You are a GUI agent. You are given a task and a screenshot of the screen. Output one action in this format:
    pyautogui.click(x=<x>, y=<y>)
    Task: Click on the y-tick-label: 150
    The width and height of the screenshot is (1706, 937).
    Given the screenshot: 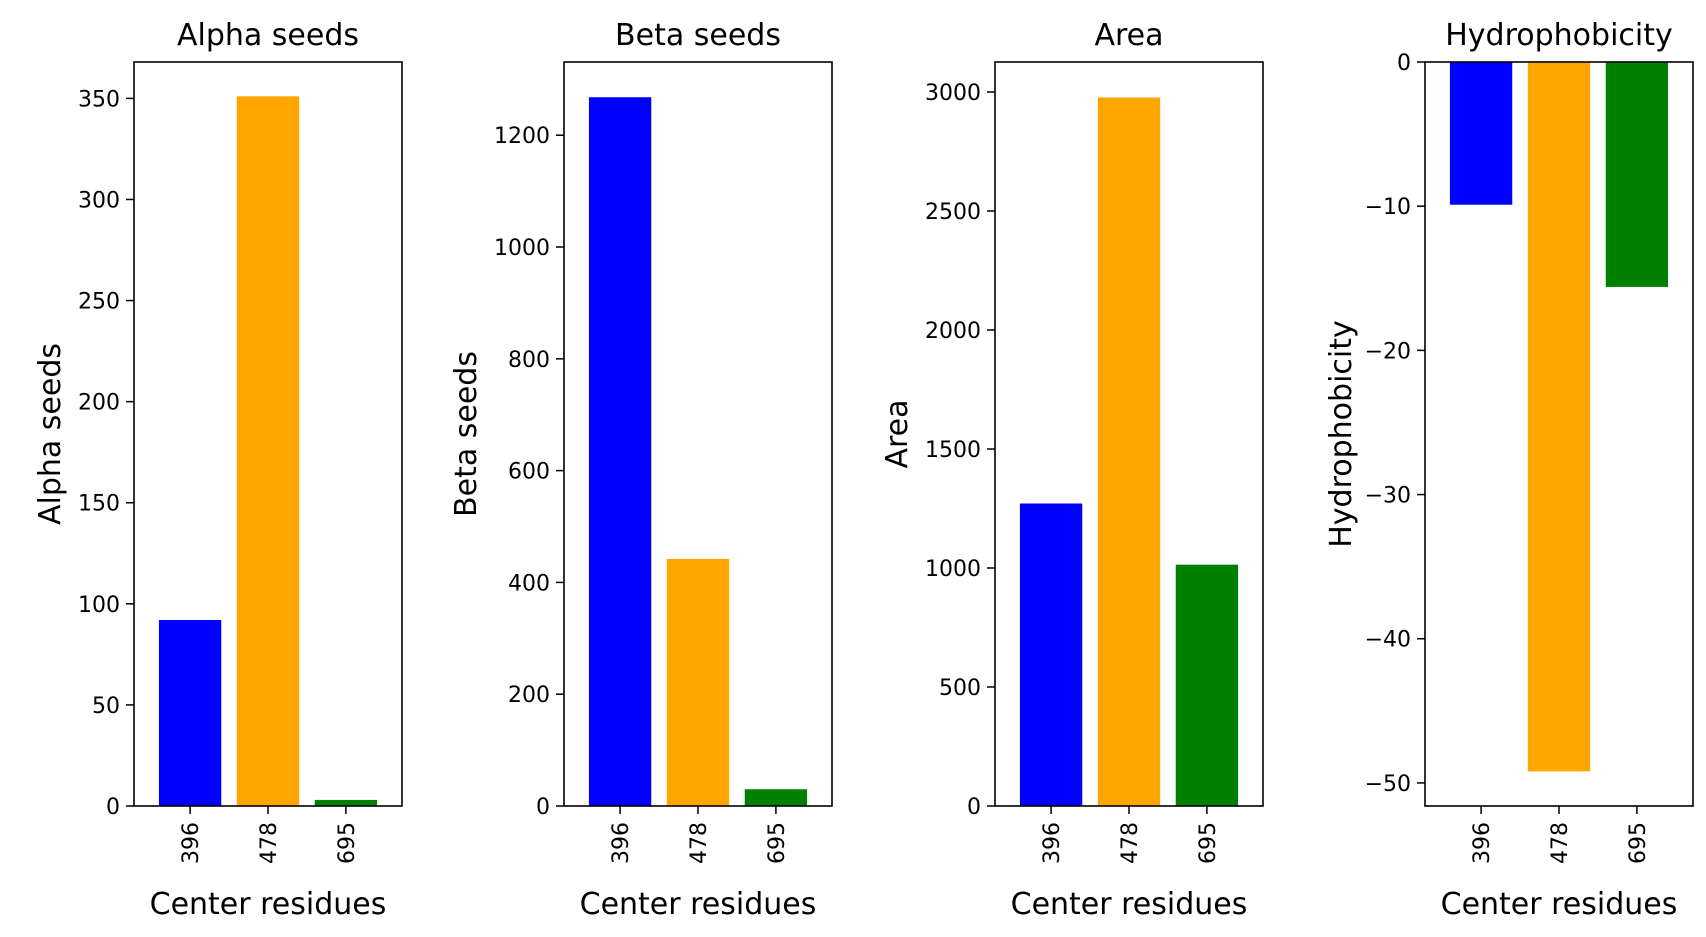 What is the action you would take?
    pyautogui.click(x=99, y=504)
    